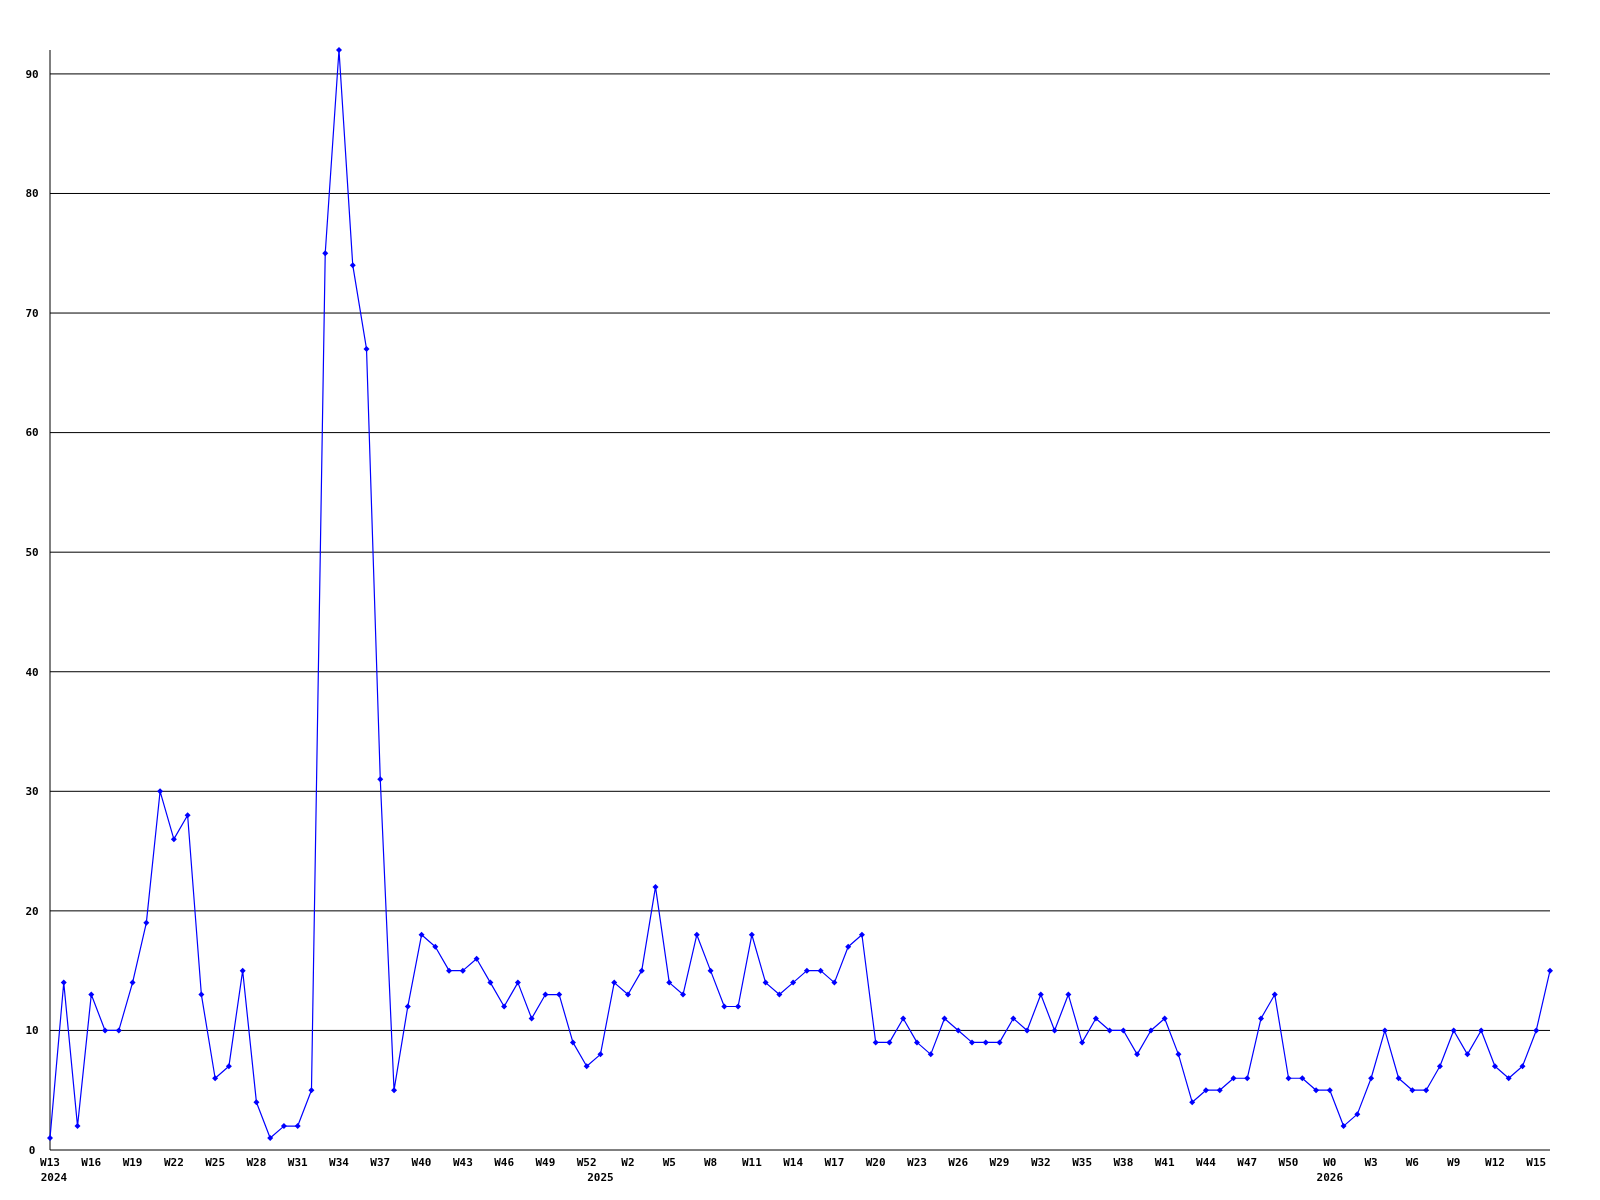 Image resolution: width=1600 pixels, height=1200 pixels. Describe the element at coordinates (793, 1162) in the screenshot. I see `x-tick-label: W14` at that location.